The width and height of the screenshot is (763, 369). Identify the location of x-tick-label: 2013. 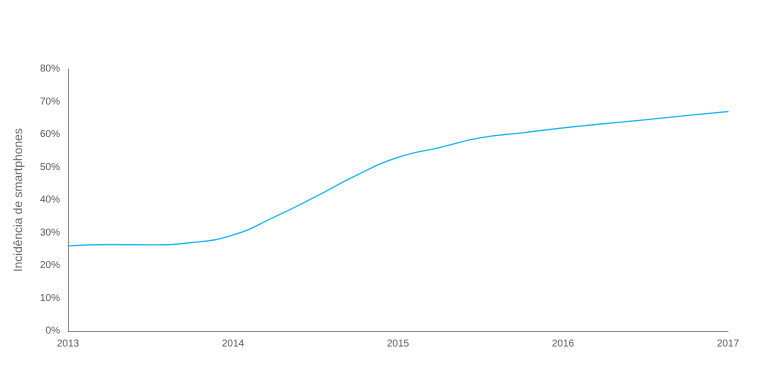
(68, 344).